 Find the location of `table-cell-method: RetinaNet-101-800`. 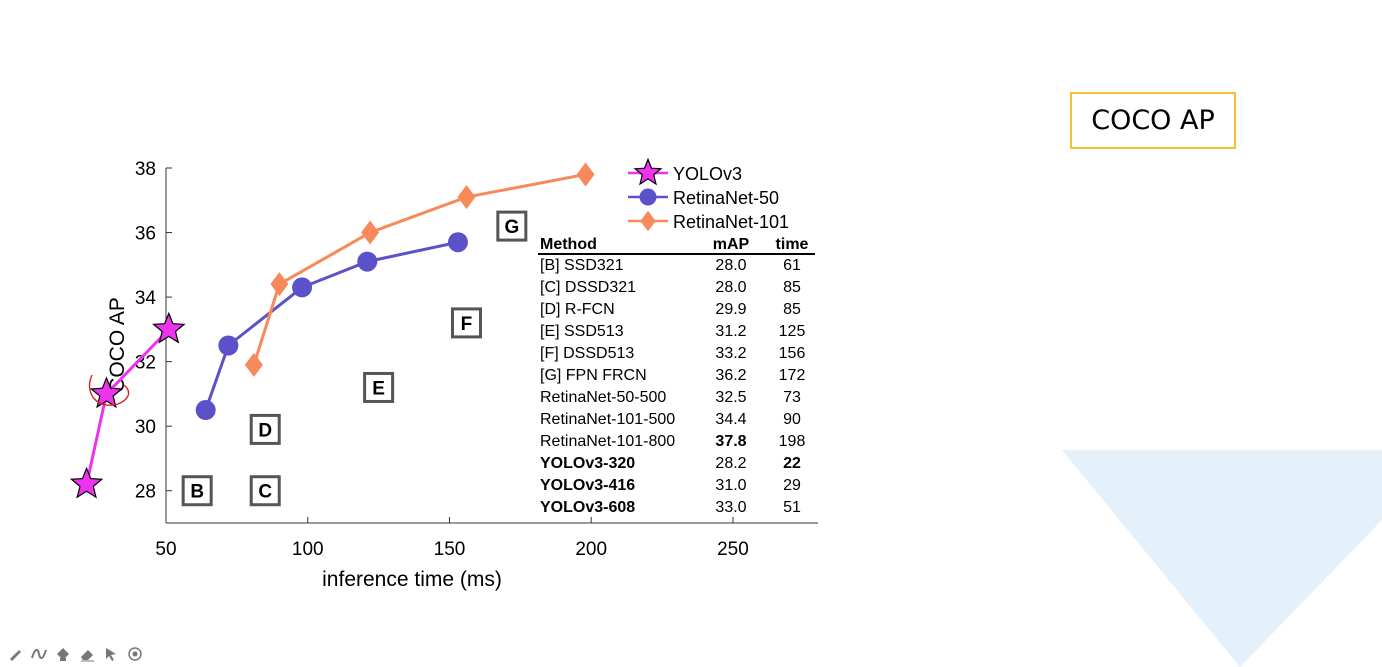

table-cell-method: RetinaNet-101-800 is located at coordinates (607, 441).